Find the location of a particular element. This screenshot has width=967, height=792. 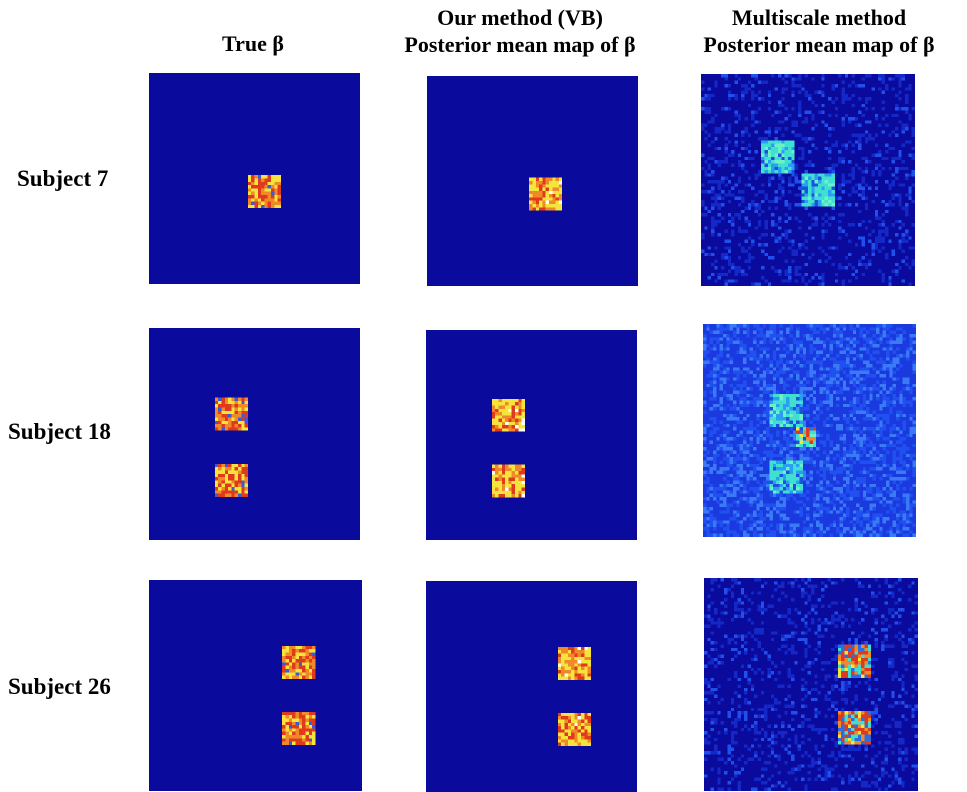

heatmap-subject7-true is located at coordinates (254, 178).